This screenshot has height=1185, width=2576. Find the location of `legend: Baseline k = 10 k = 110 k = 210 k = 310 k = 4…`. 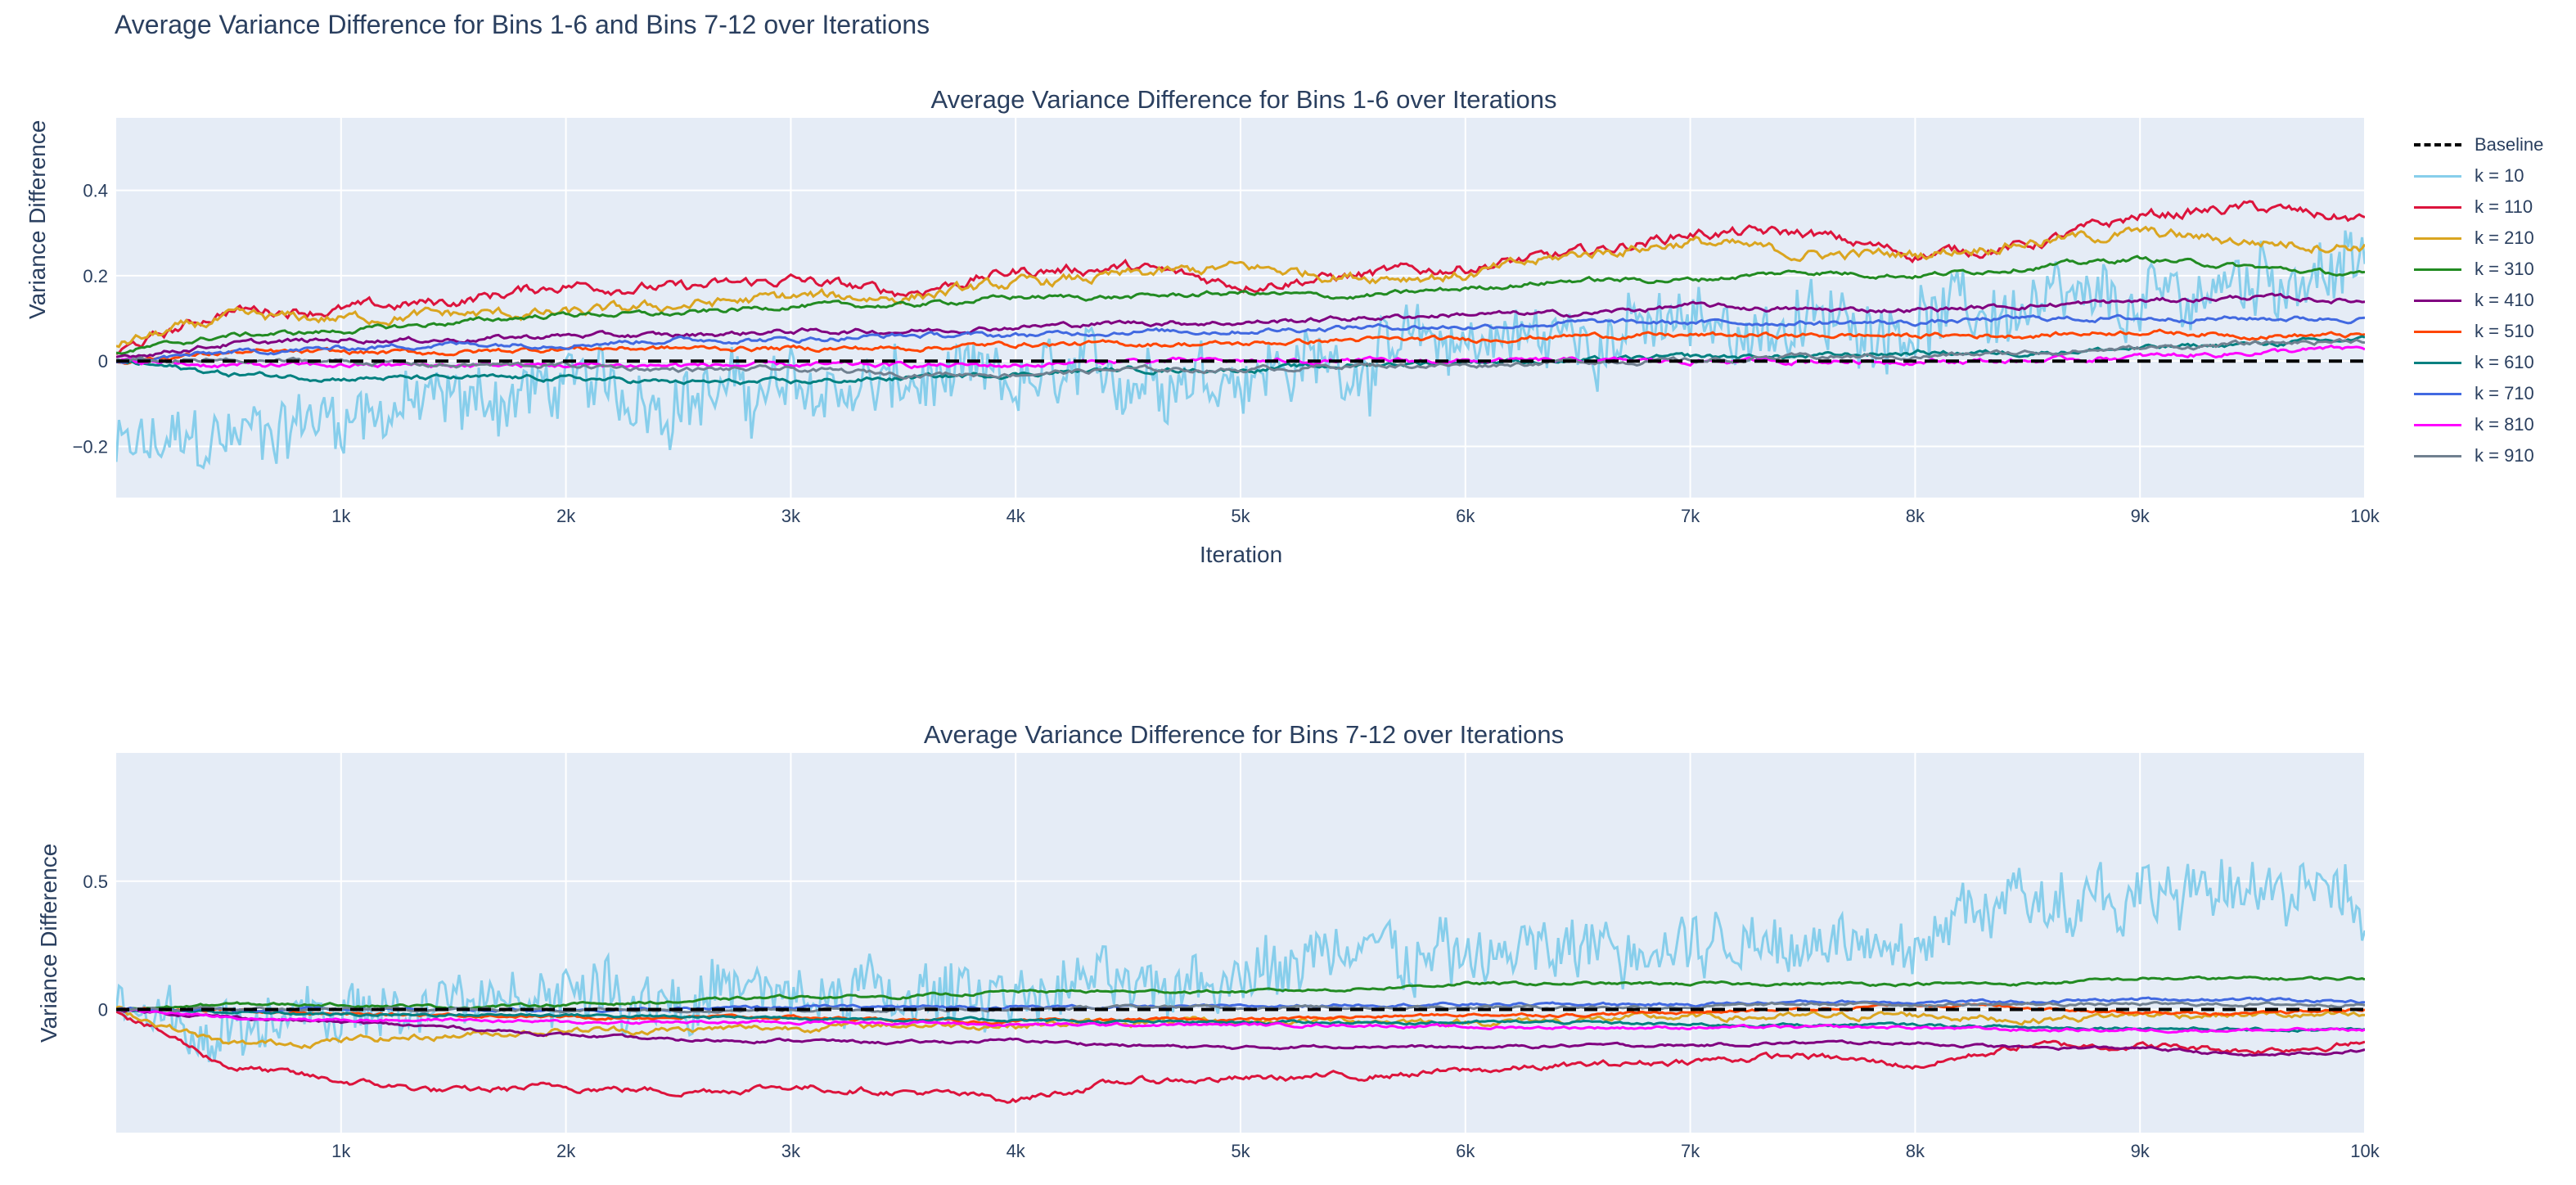

legend: Baseline k = 10 k = 110 k = 210 k = 310 k = 4… is located at coordinates (2478, 300).